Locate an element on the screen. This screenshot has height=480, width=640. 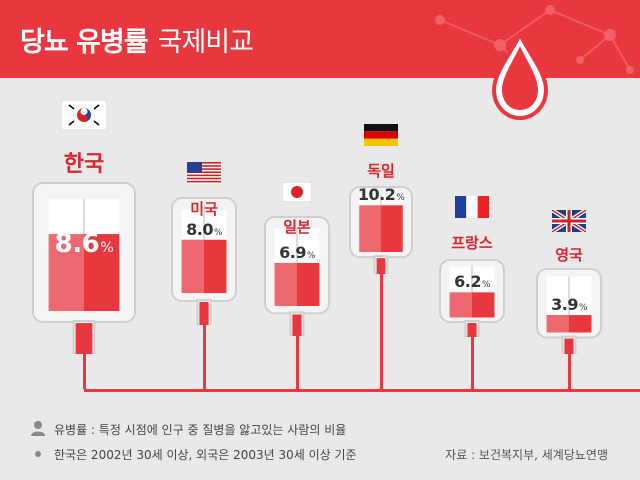
country-label: 독일 is located at coordinates (381, 171).